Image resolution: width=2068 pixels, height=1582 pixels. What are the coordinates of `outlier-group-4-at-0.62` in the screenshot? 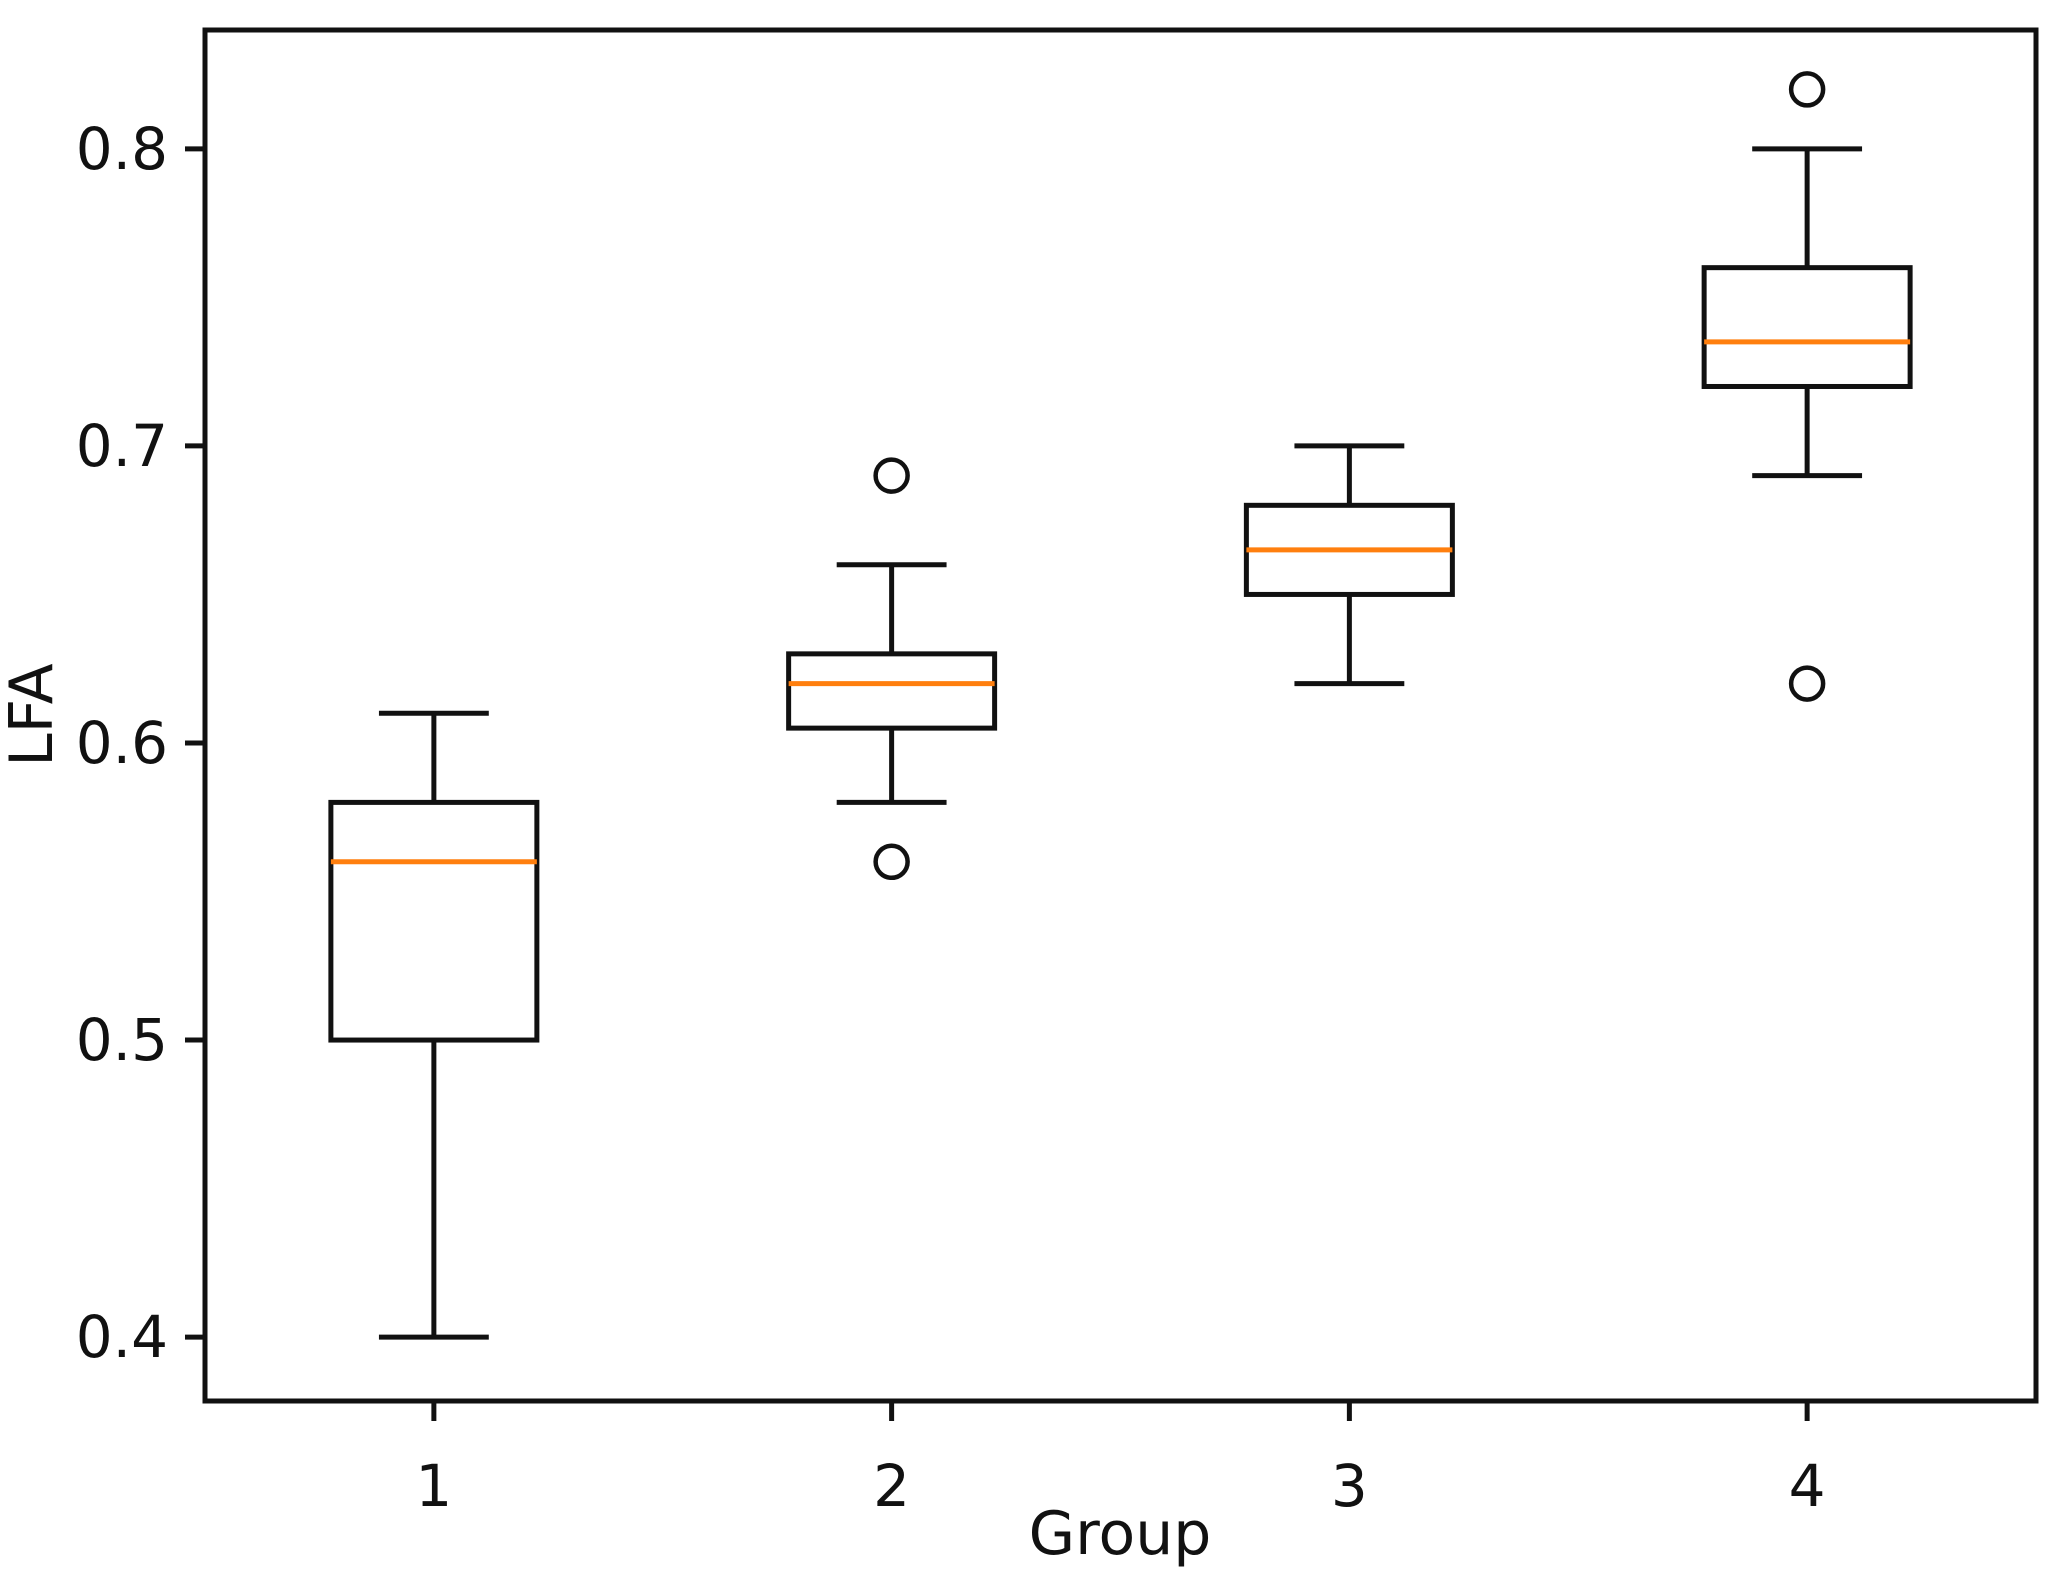 It's located at (1807, 683).